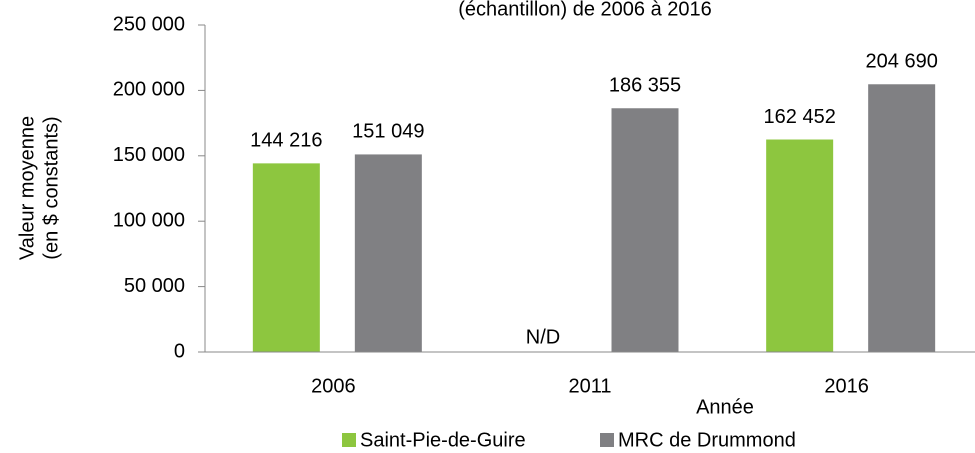 The height and width of the screenshot is (453, 975). I want to click on x-tick-label: 2011, so click(589, 386).